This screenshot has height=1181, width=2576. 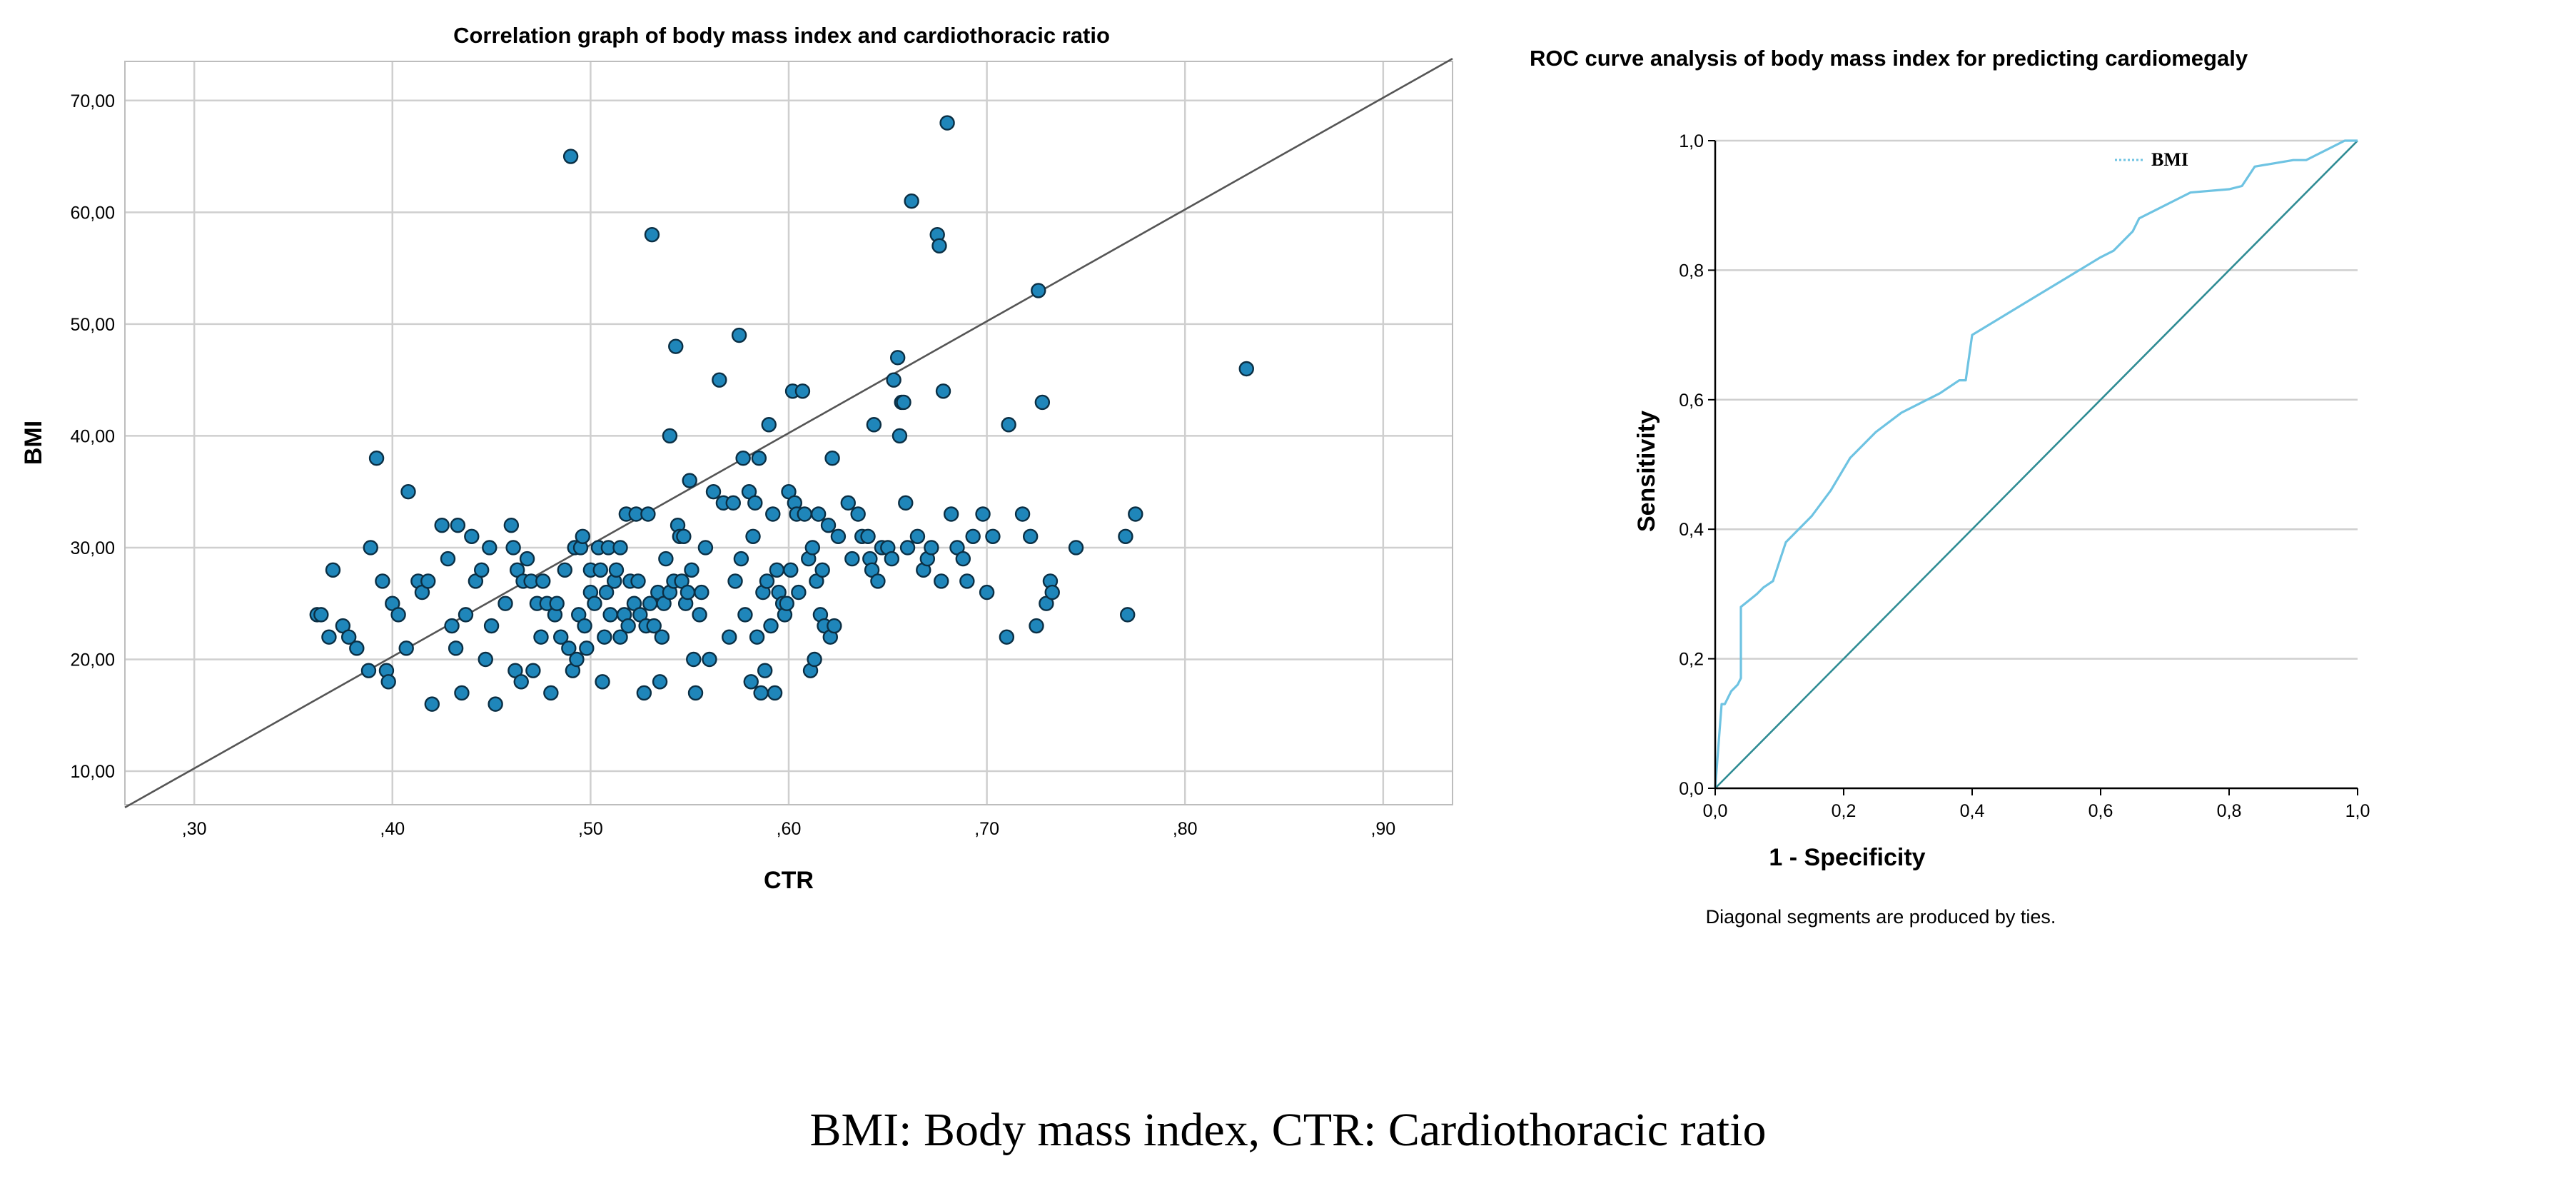 What do you see at coordinates (1691, 660) in the screenshot?
I see `roc-y-tick-label: 0,2` at bounding box center [1691, 660].